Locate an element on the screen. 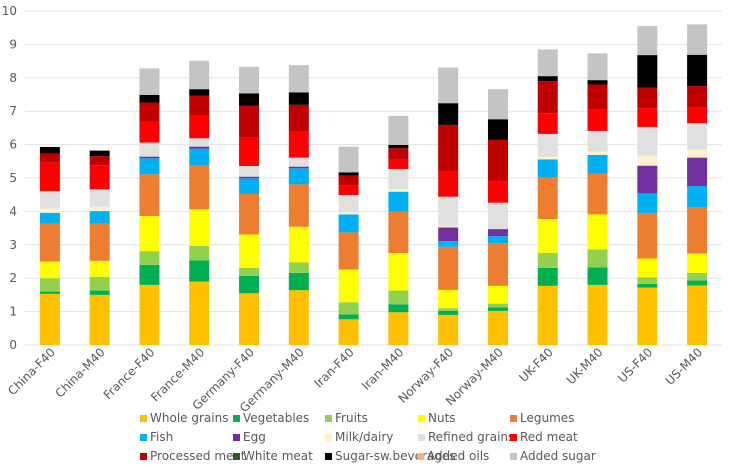  legend-label: Egg is located at coordinates (254, 437).